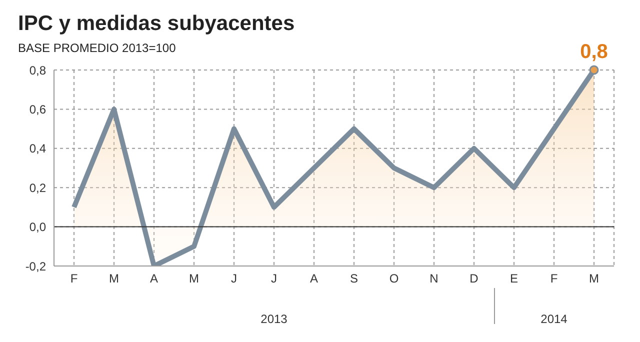 The width and height of the screenshot is (640, 342). Describe the element at coordinates (37, 70) in the screenshot. I see `y-tick-label: 0,8` at that location.